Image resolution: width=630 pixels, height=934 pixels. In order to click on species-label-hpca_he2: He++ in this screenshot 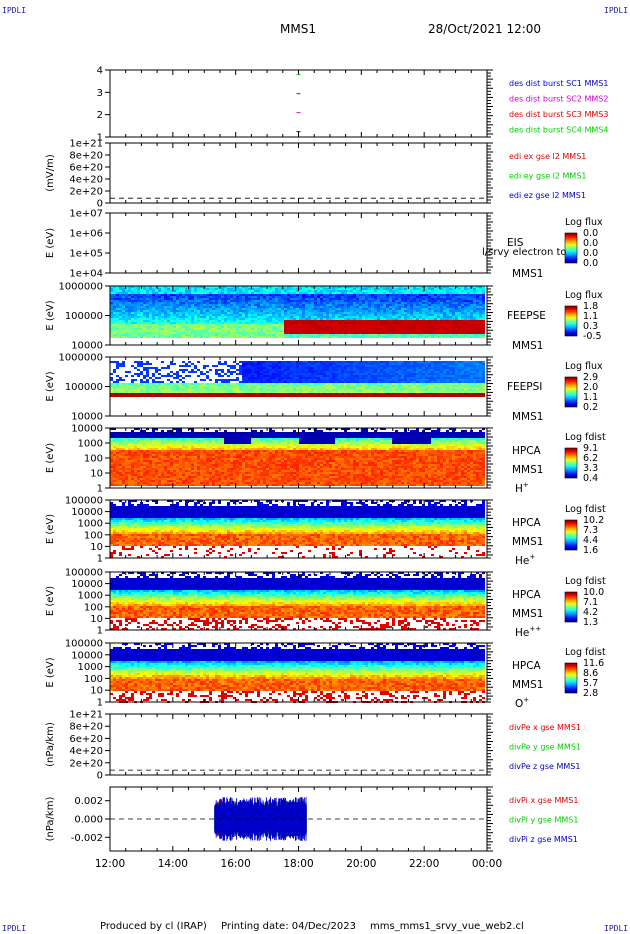, I will do `click(528, 632)`.